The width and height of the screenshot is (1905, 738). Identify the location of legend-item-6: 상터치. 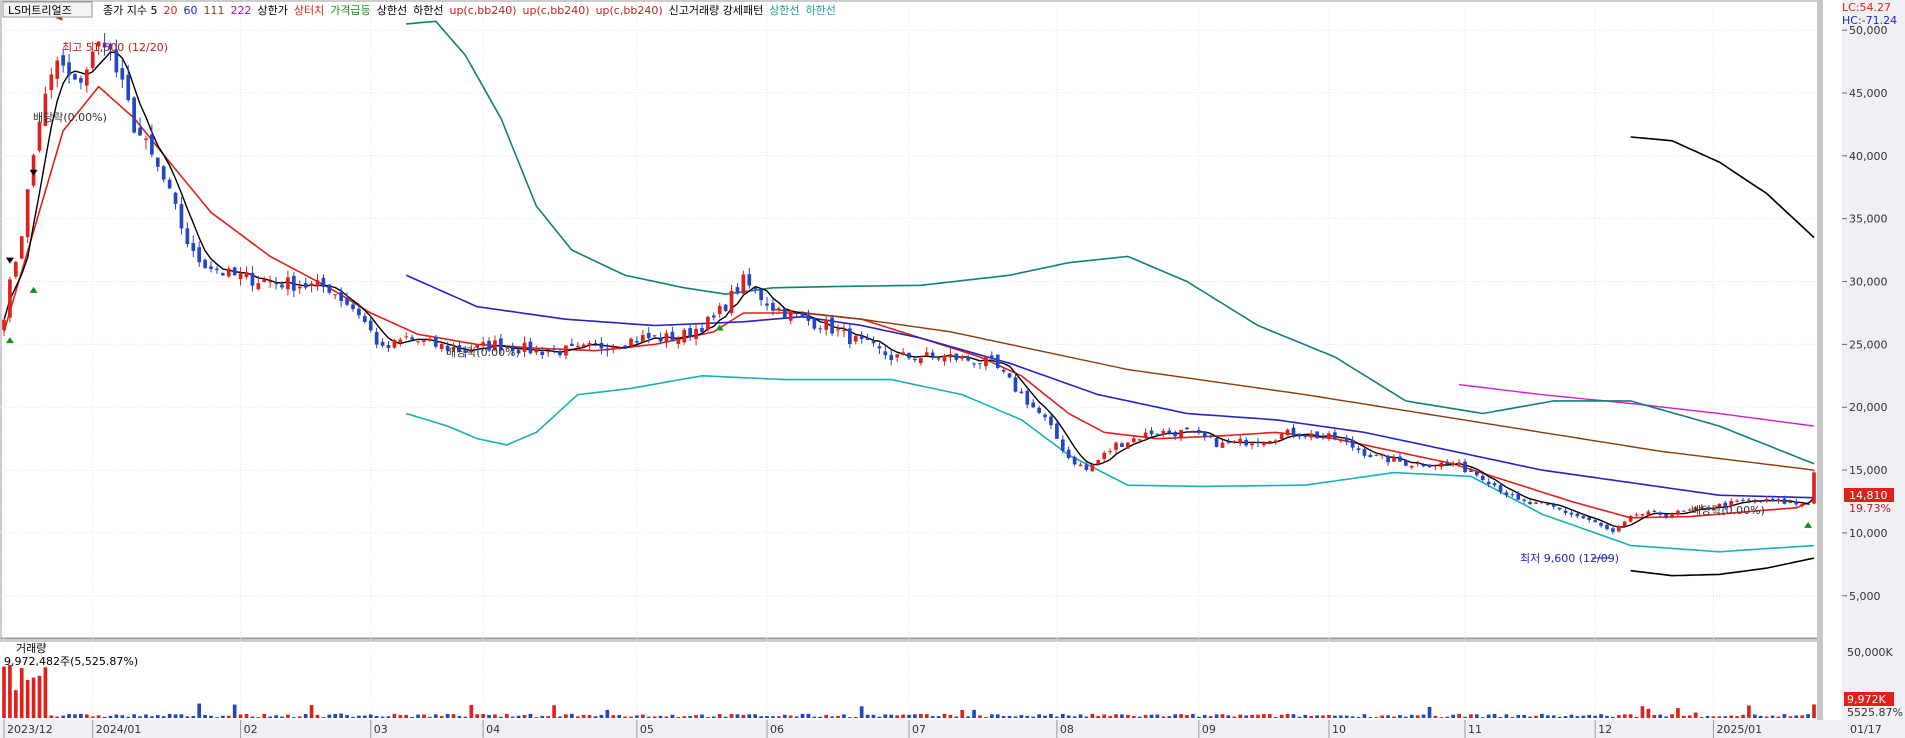
(309, 10).